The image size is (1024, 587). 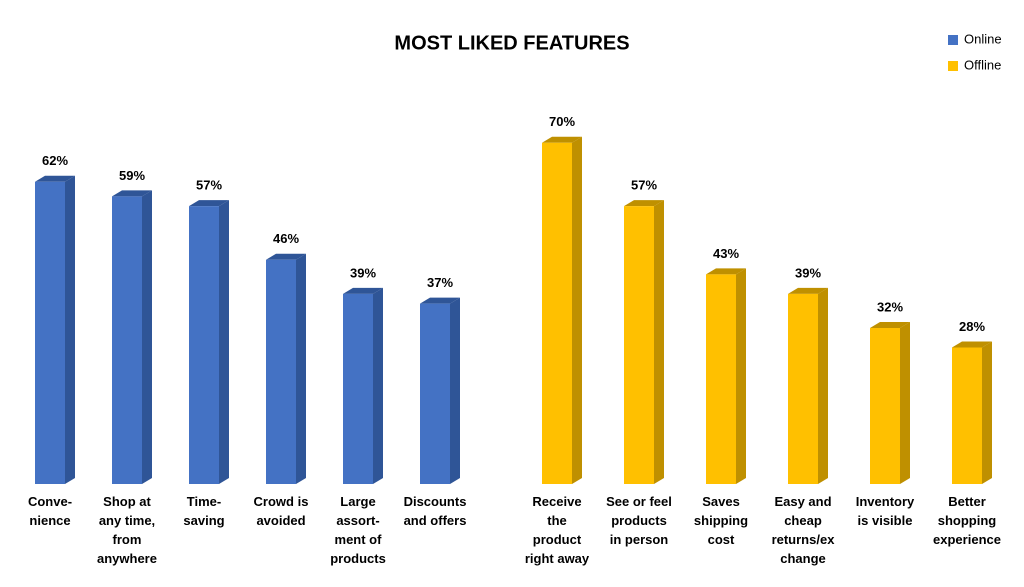 What do you see at coordinates (511, 43) in the screenshot?
I see `chart-title: MOST LIKED FEATURES` at bounding box center [511, 43].